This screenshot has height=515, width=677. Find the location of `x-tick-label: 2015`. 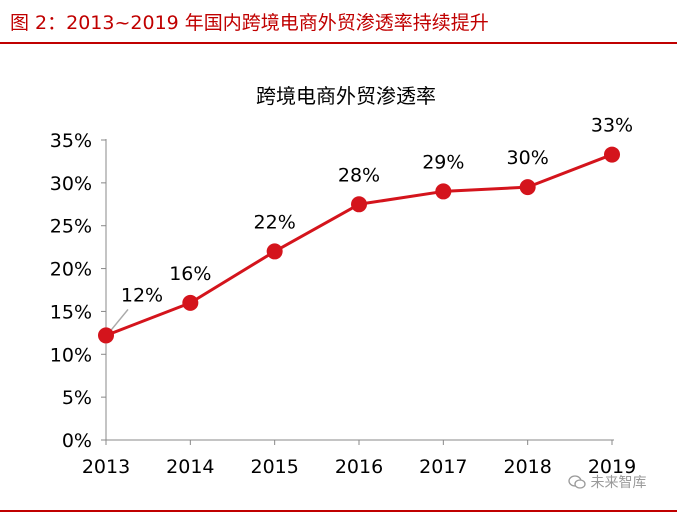

x-tick-label: 2015 is located at coordinates (274, 467).